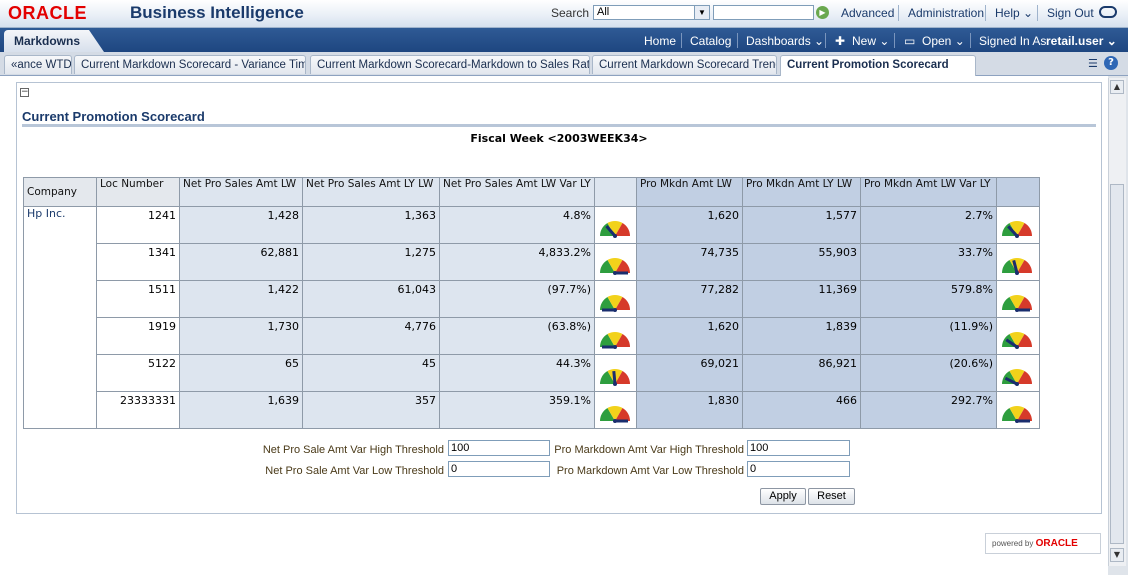 This screenshot has height=575, width=1128. What do you see at coordinates (517, 373) in the screenshot?
I see `net-sales-var-cell: 44.3%` at bounding box center [517, 373].